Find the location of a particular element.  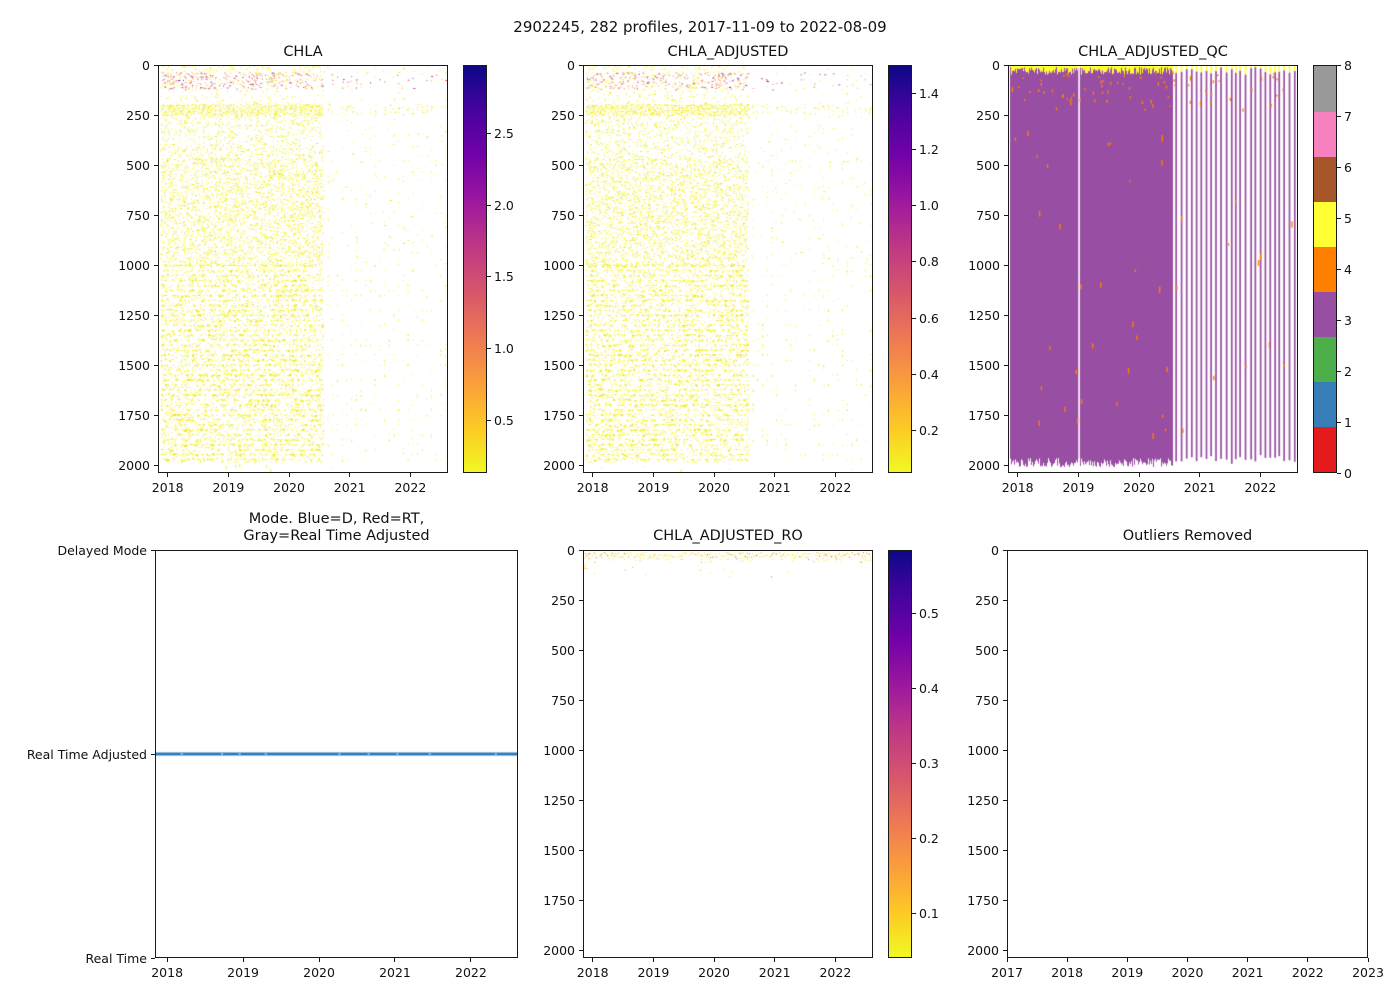

chla_adjusted-y-ticklabel: 750 is located at coordinates (563, 215).